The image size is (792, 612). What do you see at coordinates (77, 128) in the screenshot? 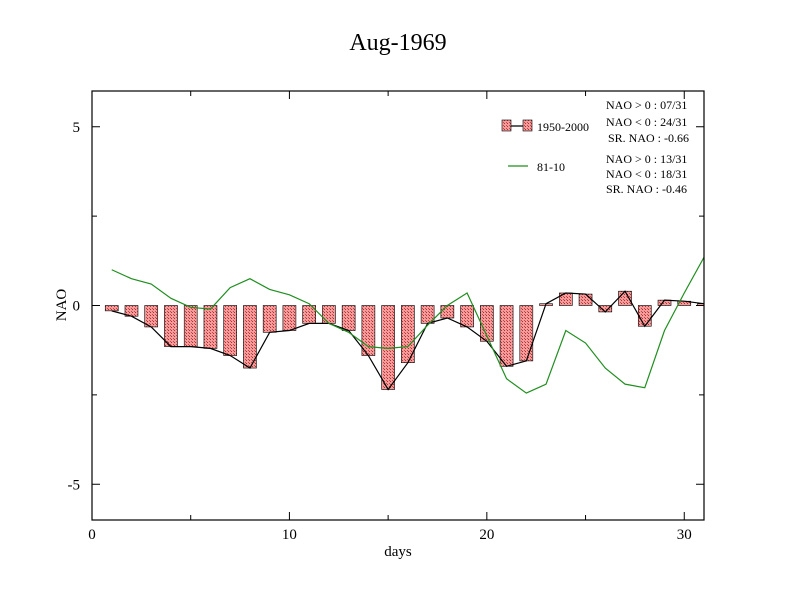
I see `y-tick-label-5: 5` at bounding box center [77, 128].